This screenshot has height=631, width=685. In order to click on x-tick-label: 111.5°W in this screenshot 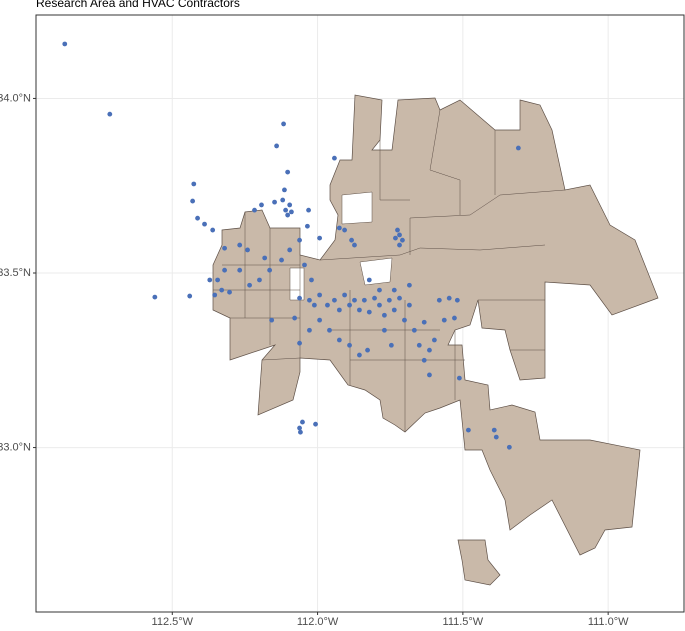, I will do `click(463, 621)`.